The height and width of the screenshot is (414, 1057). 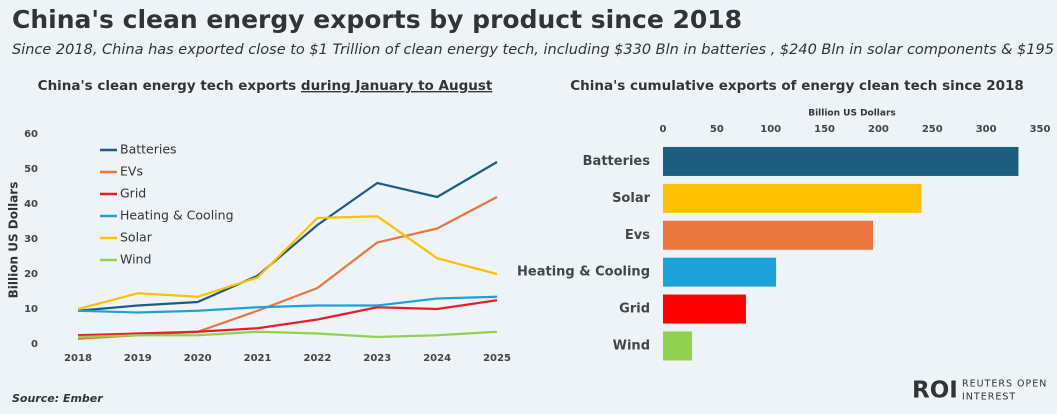 What do you see at coordinates (138, 358) in the screenshot?
I see `x-tick-label: 2019` at bounding box center [138, 358].